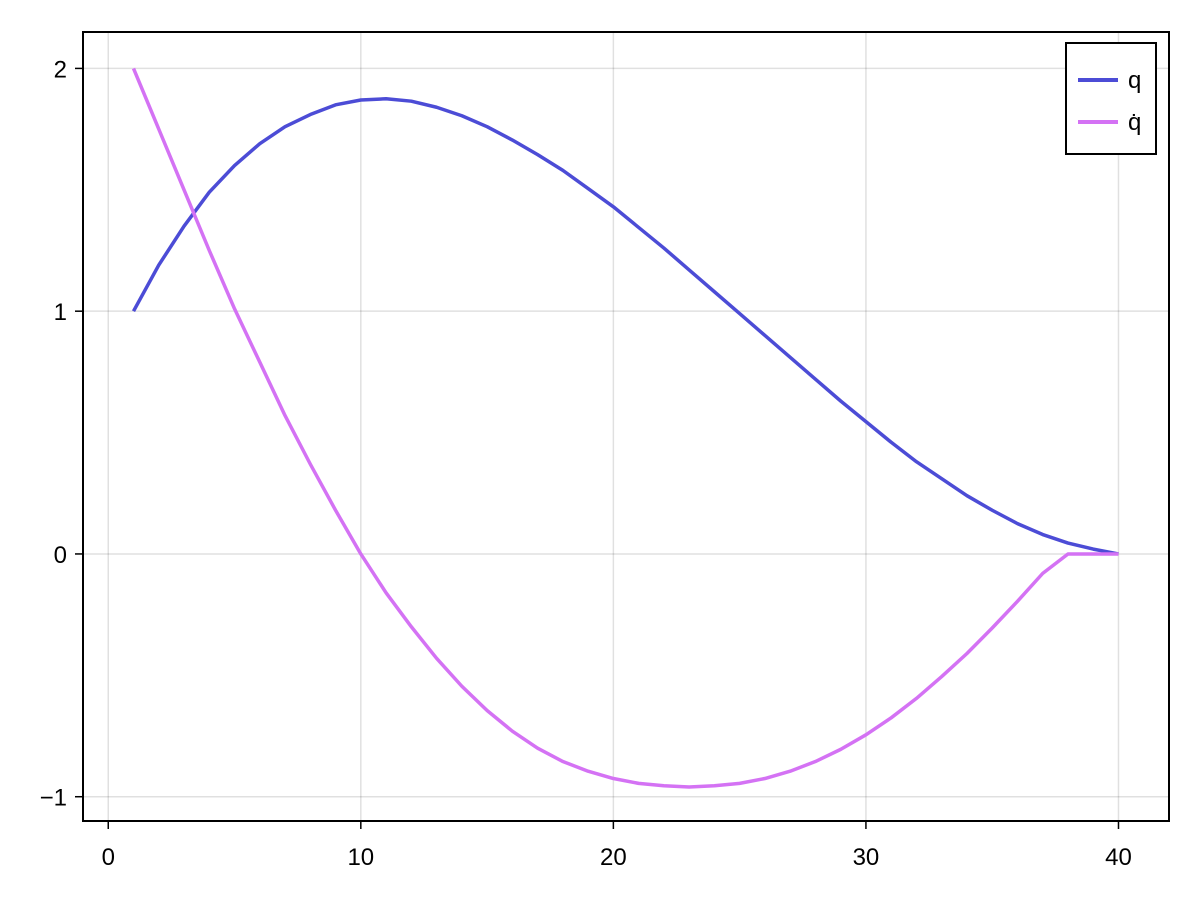  Describe the element at coordinates (1134, 80) in the screenshot. I see `legend-label-q: q` at that location.